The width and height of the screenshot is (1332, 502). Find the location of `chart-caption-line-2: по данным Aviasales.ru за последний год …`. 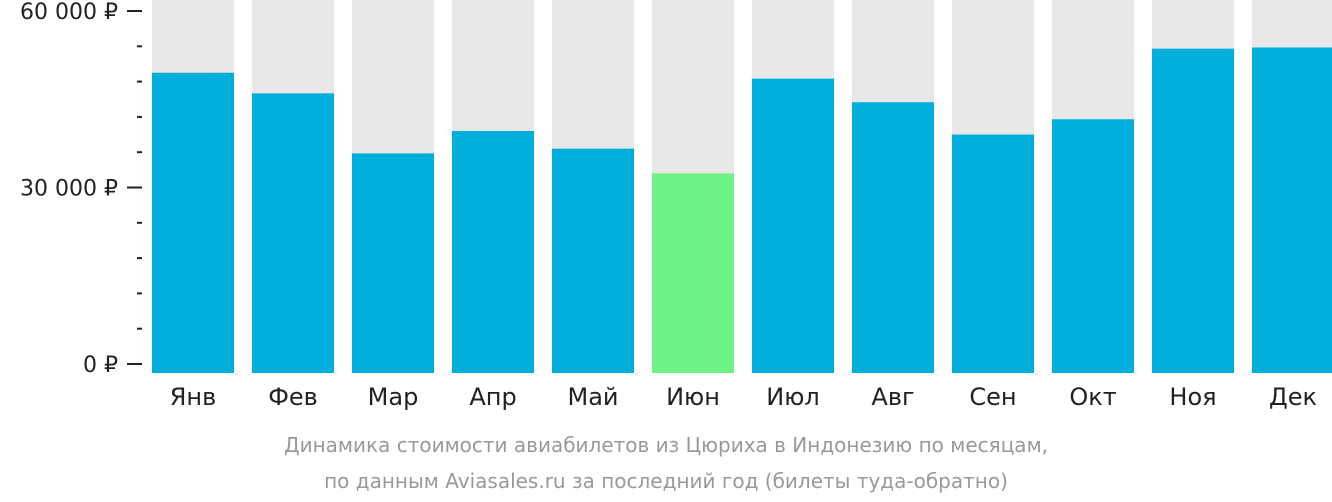

chart-caption-line-2: по данным Aviasales.ru за последний год … is located at coordinates (666, 481).